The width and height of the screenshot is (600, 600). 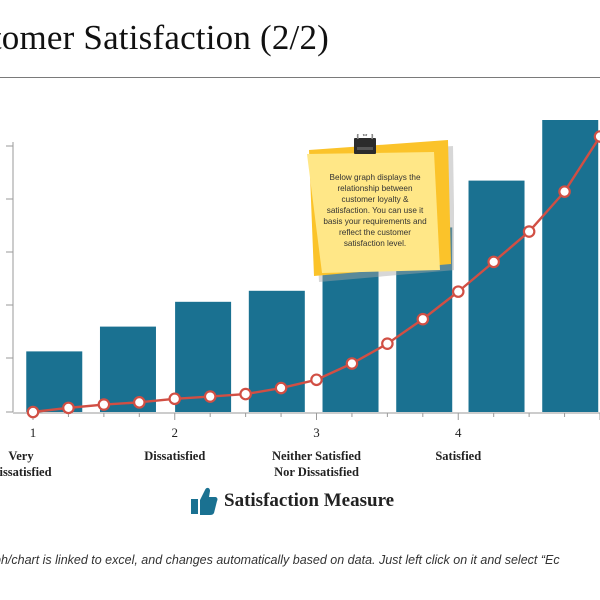 I want to click on thumbs-up-icon, so click(x=204, y=501).